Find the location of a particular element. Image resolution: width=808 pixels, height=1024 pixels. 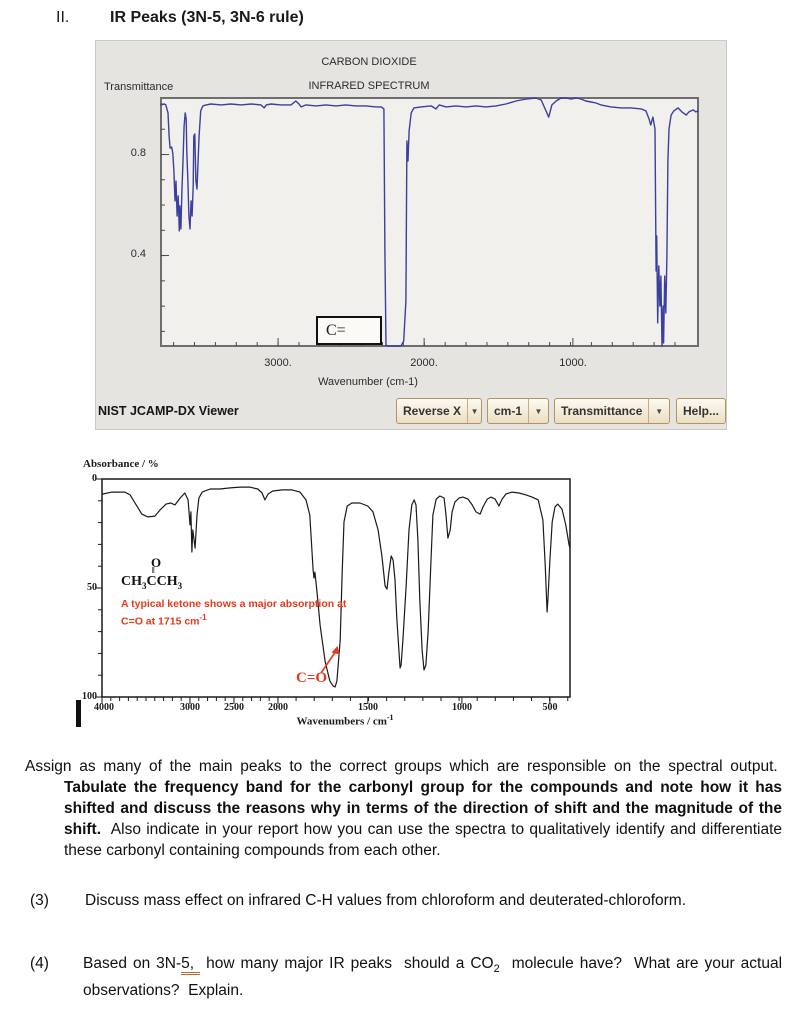

ketone-note-line2: C=O at 1715 cm-1 is located at coordinates (164, 620).